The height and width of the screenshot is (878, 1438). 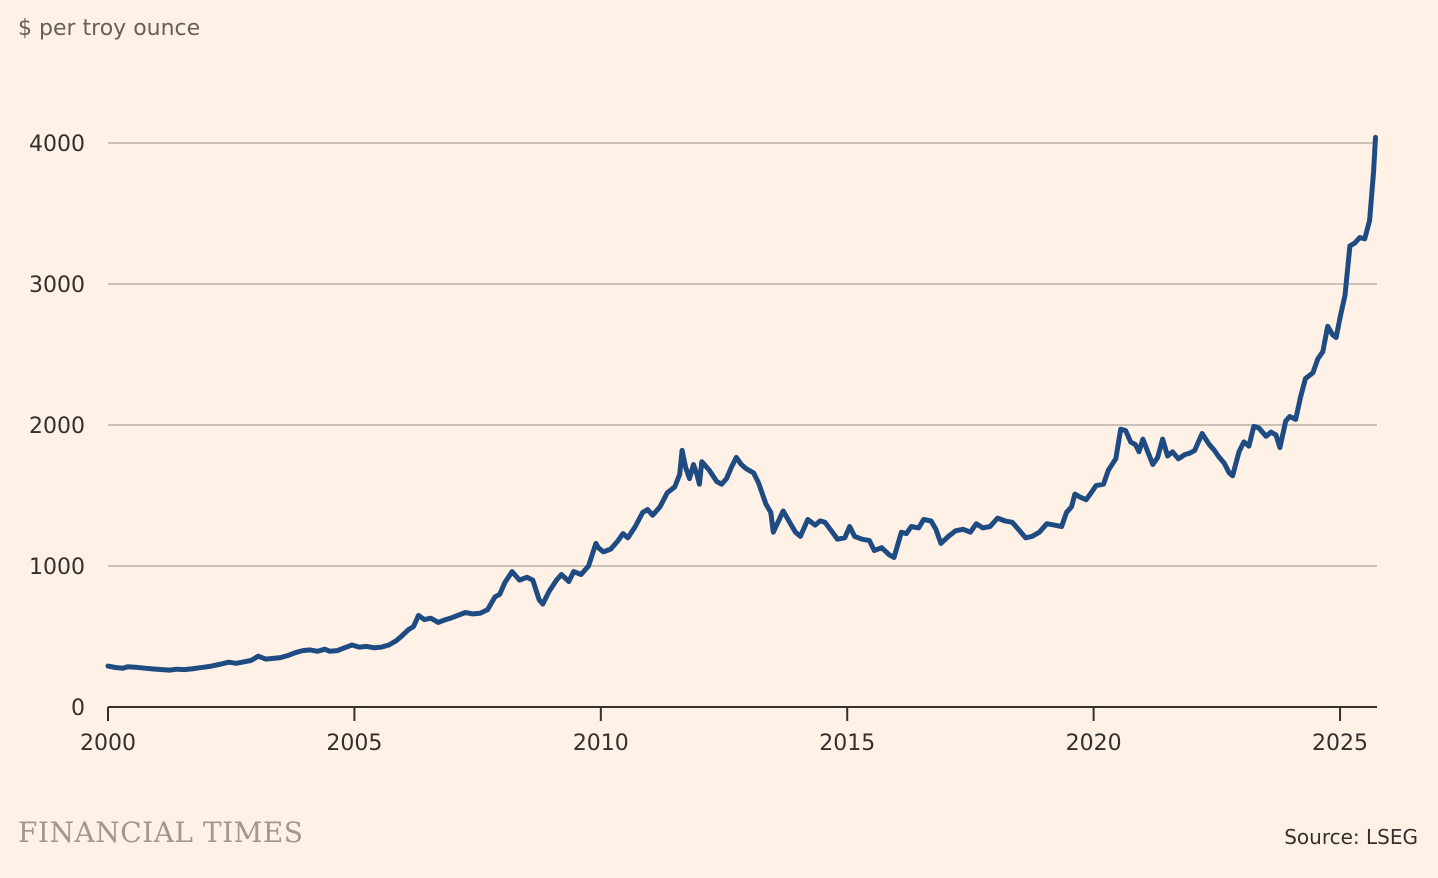 What do you see at coordinates (108, 743) in the screenshot?
I see `x-tick-label-2000: 2000` at bounding box center [108, 743].